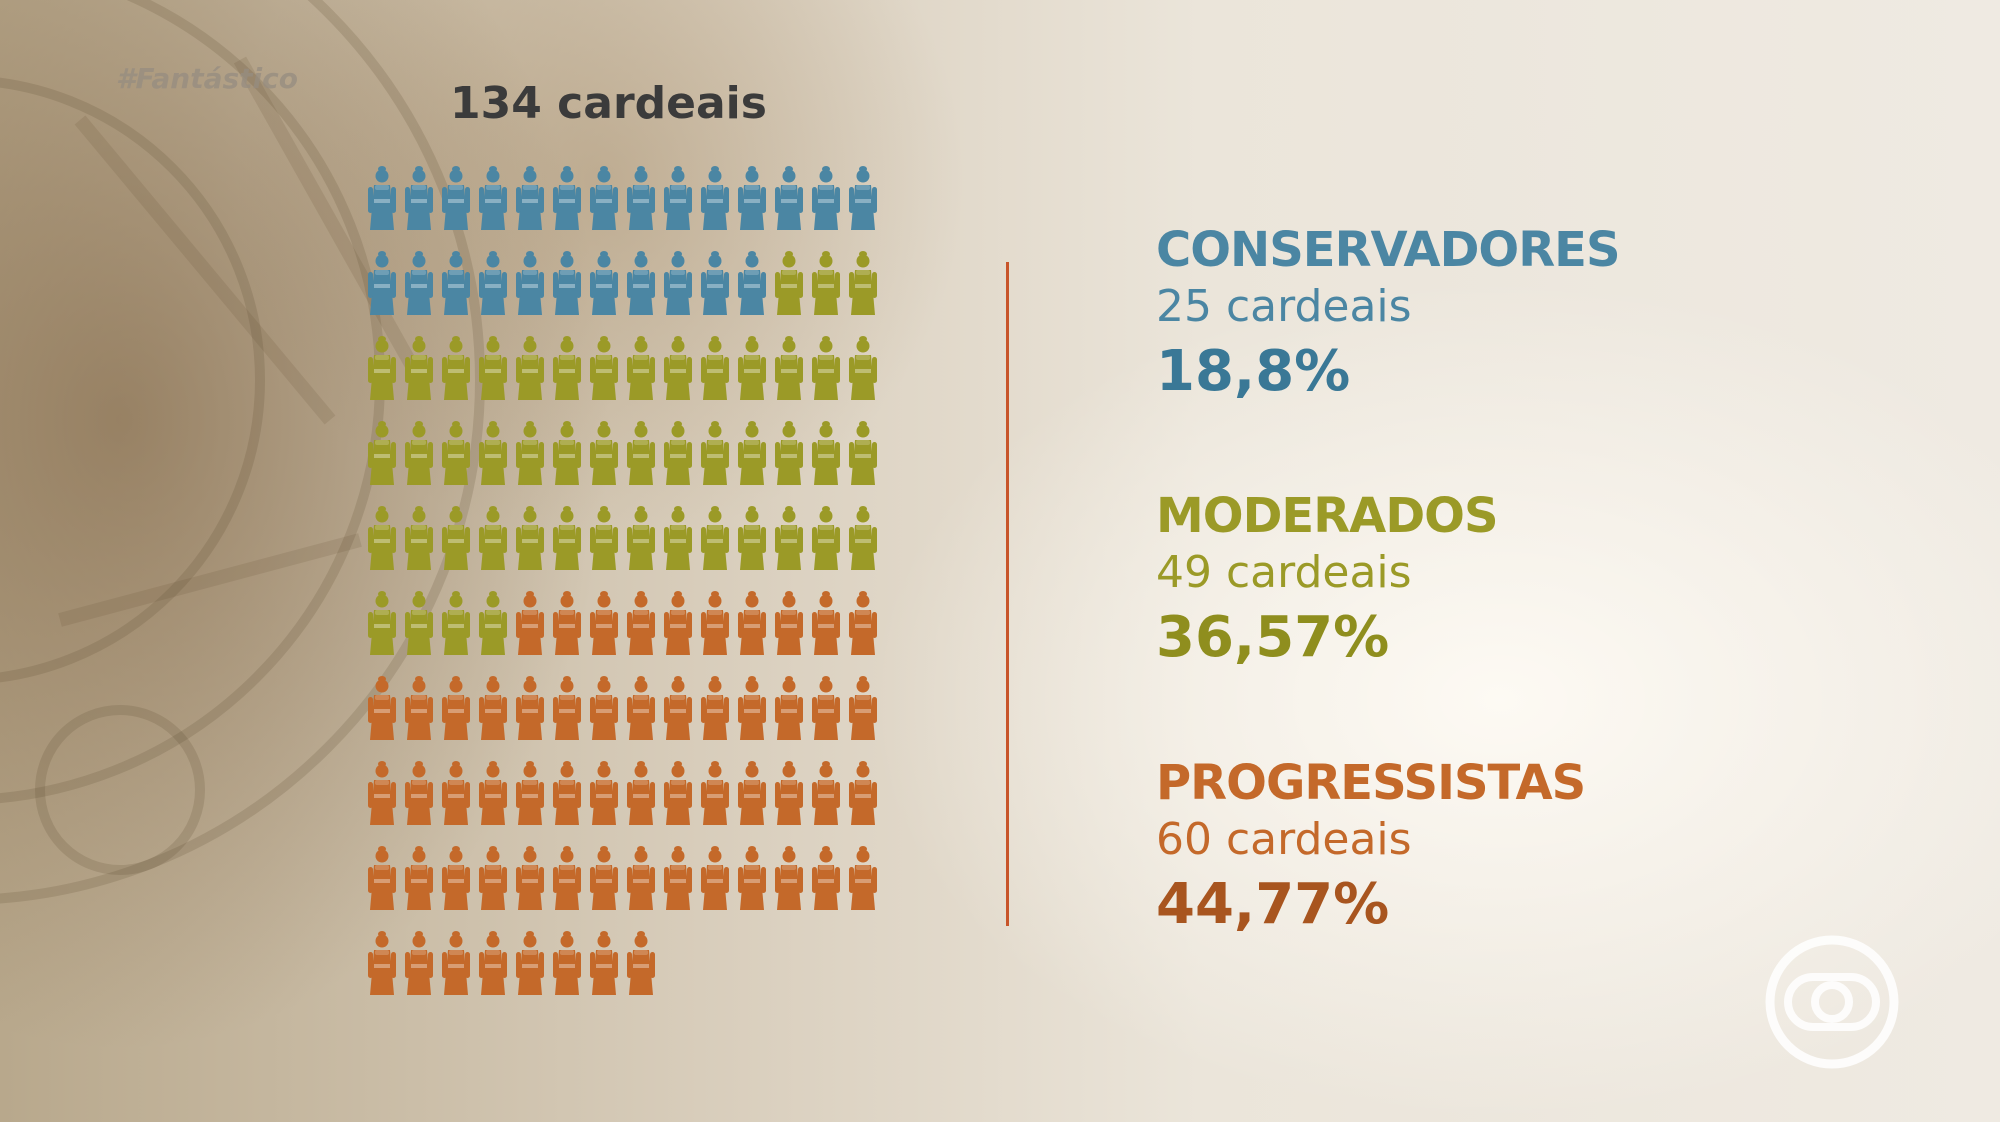 The height and width of the screenshot is (1122, 2000). Describe the element at coordinates (608, 103) in the screenshot. I see `chart-title: 134 cardeais` at that location.